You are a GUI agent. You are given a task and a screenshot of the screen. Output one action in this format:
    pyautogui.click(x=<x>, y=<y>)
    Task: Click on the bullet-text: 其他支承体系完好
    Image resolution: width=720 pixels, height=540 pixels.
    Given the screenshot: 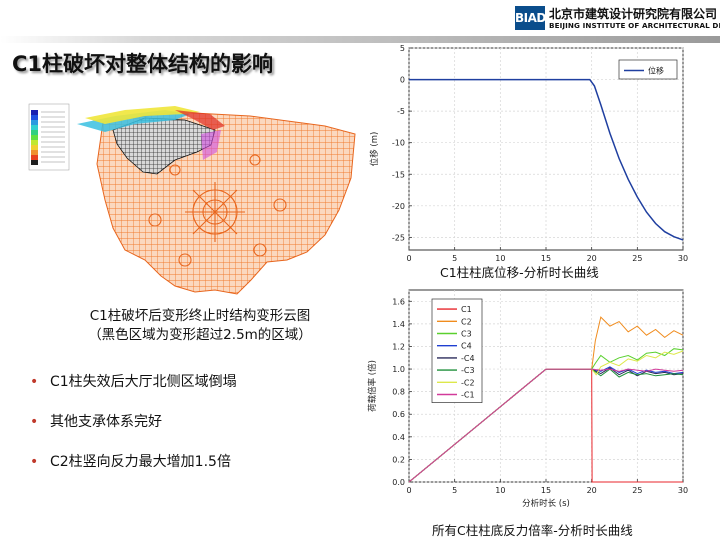 What is the action you would take?
    pyautogui.click(x=106, y=422)
    